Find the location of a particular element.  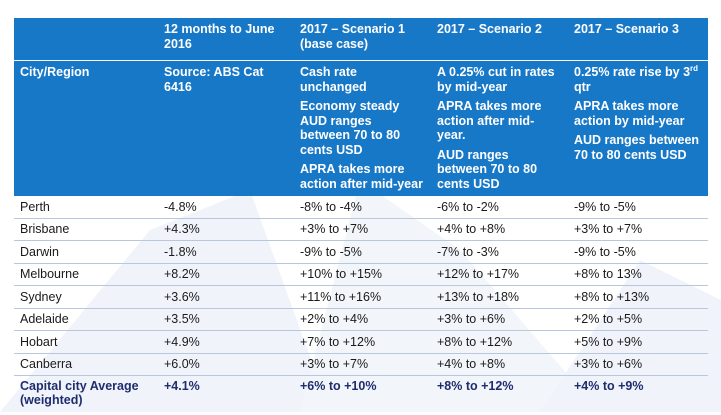

change-cell: +8.2% is located at coordinates (226, 274).